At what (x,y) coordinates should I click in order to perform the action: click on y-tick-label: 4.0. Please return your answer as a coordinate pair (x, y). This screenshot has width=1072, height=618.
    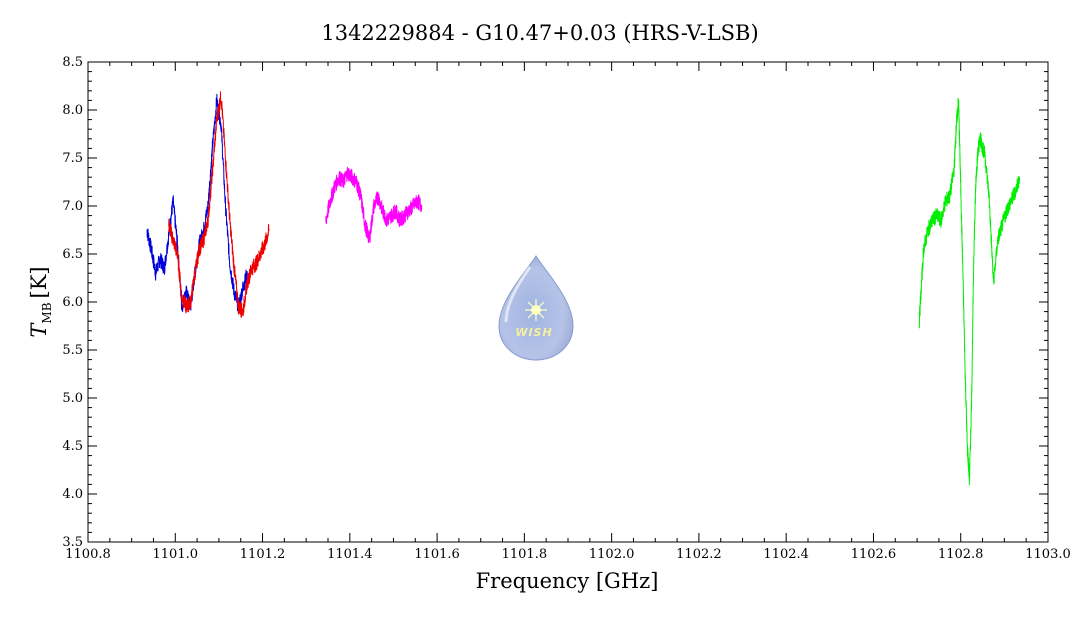
    Looking at the image, I should click on (72, 494).